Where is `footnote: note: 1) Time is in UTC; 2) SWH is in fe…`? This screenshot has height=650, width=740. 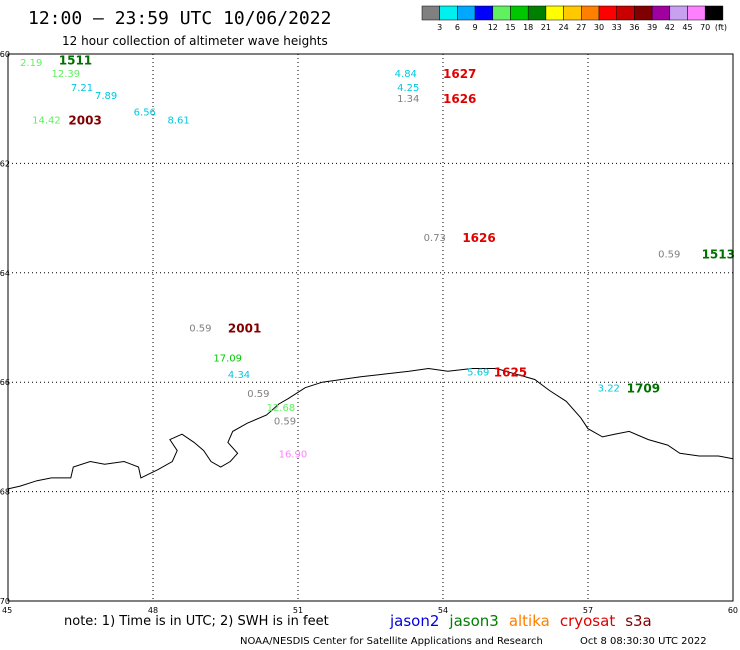 footnote: note: 1) Time is in UTC; 2) SWH is in fe… is located at coordinates (196, 621).